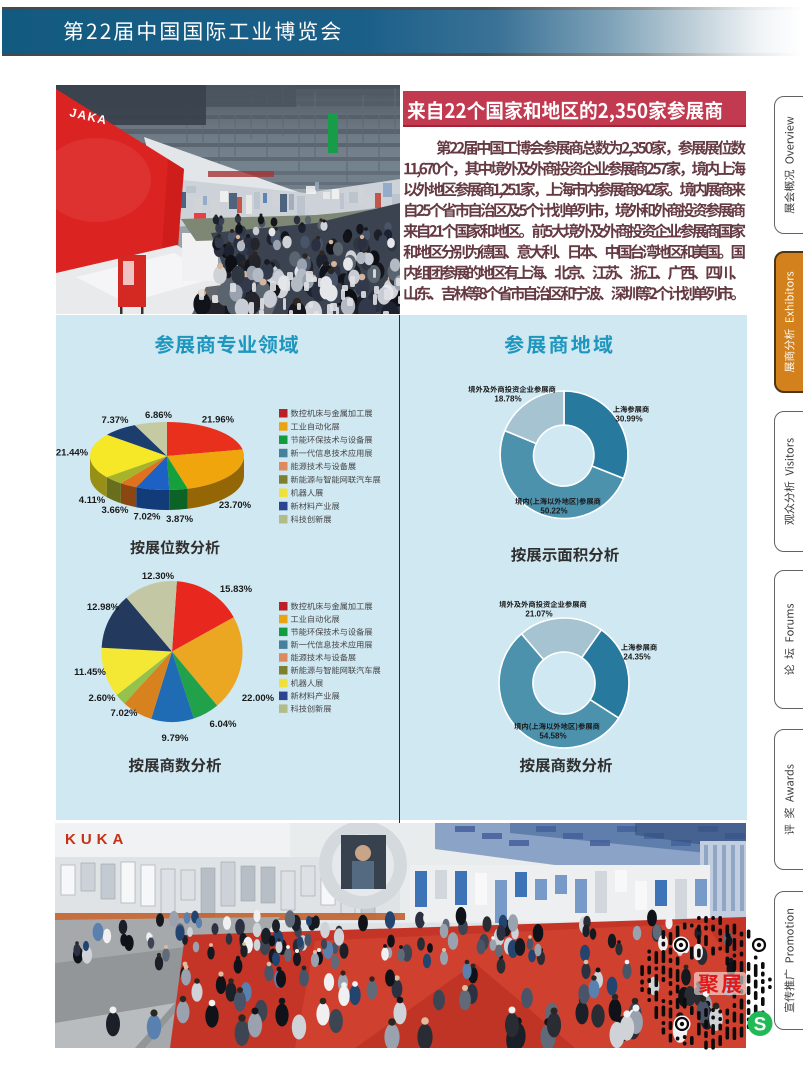  I want to click on svg-text: 6.86%, so click(158, 415).